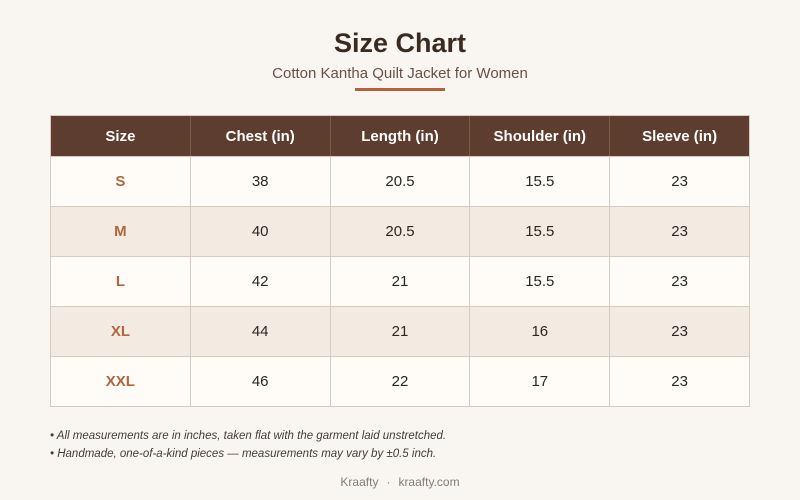 Image resolution: width=800 pixels, height=500 pixels. I want to click on size-cell: XXL, so click(120, 381).